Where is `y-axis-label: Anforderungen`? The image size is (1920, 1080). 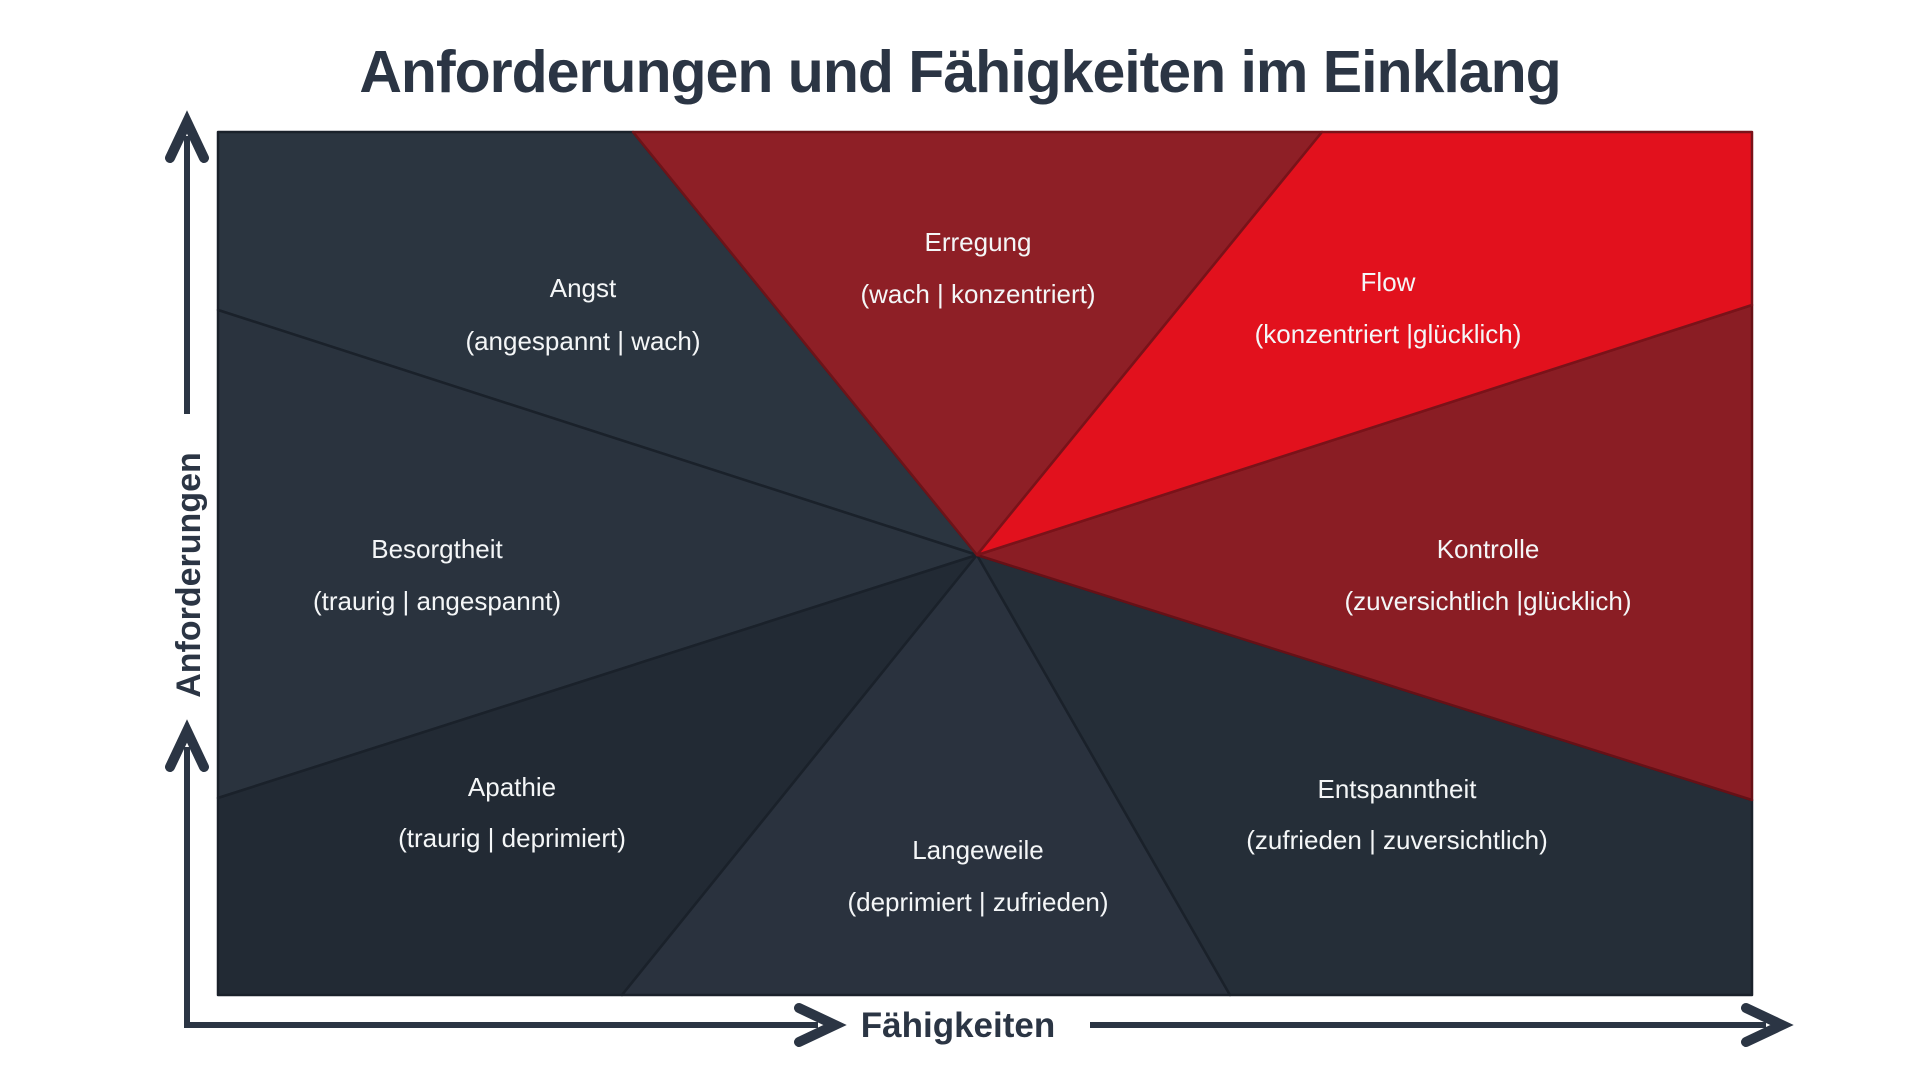
y-axis-label: Anforderungen is located at coordinates (189, 575).